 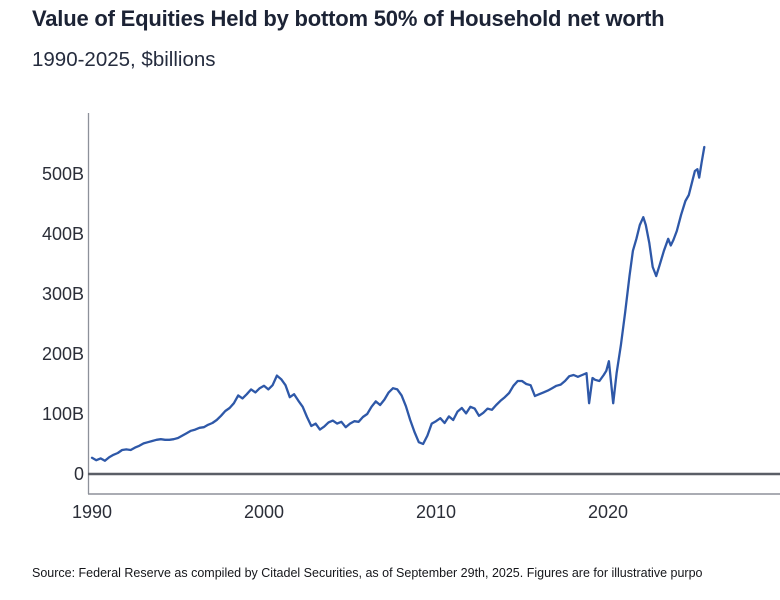 I want to click on y-tick-label-100: 100B, so click(x=62, y=414).